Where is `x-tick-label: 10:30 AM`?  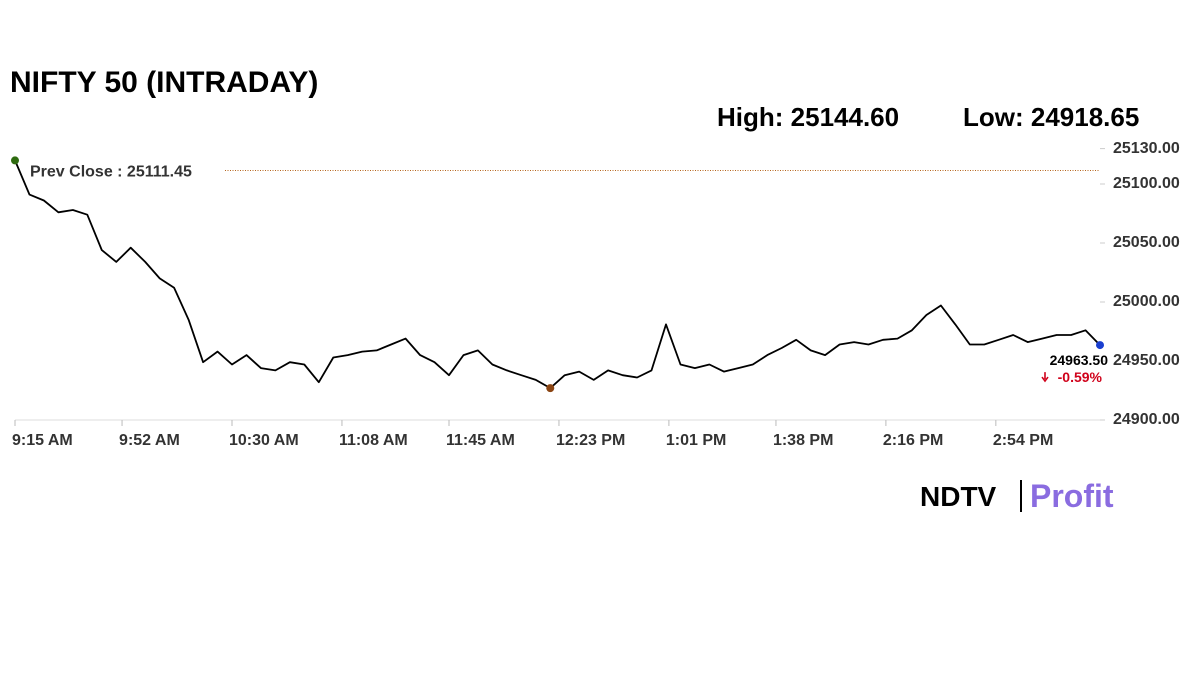
x-tick-label: 10:30 AM is located at coordinates (264, 440).